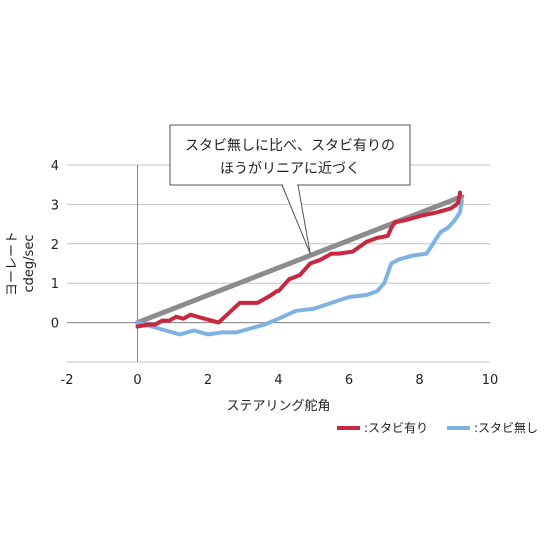 The height and width of the screenshot is (560, 560). What do you see at coordinates (419, 380) in the screenshot?
I see `x-tick-label-5: 8` at bounding box center [419, 380].